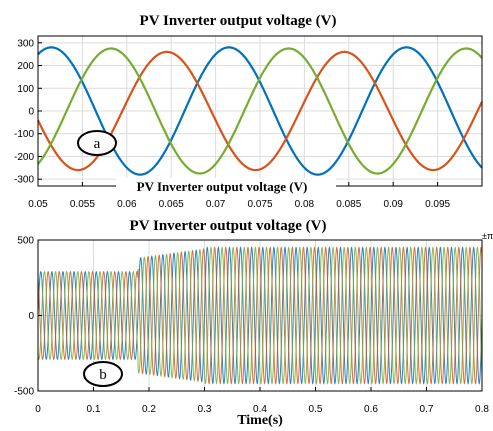  I want to click on chart-b-annotation-label: b, so click(103, 375).